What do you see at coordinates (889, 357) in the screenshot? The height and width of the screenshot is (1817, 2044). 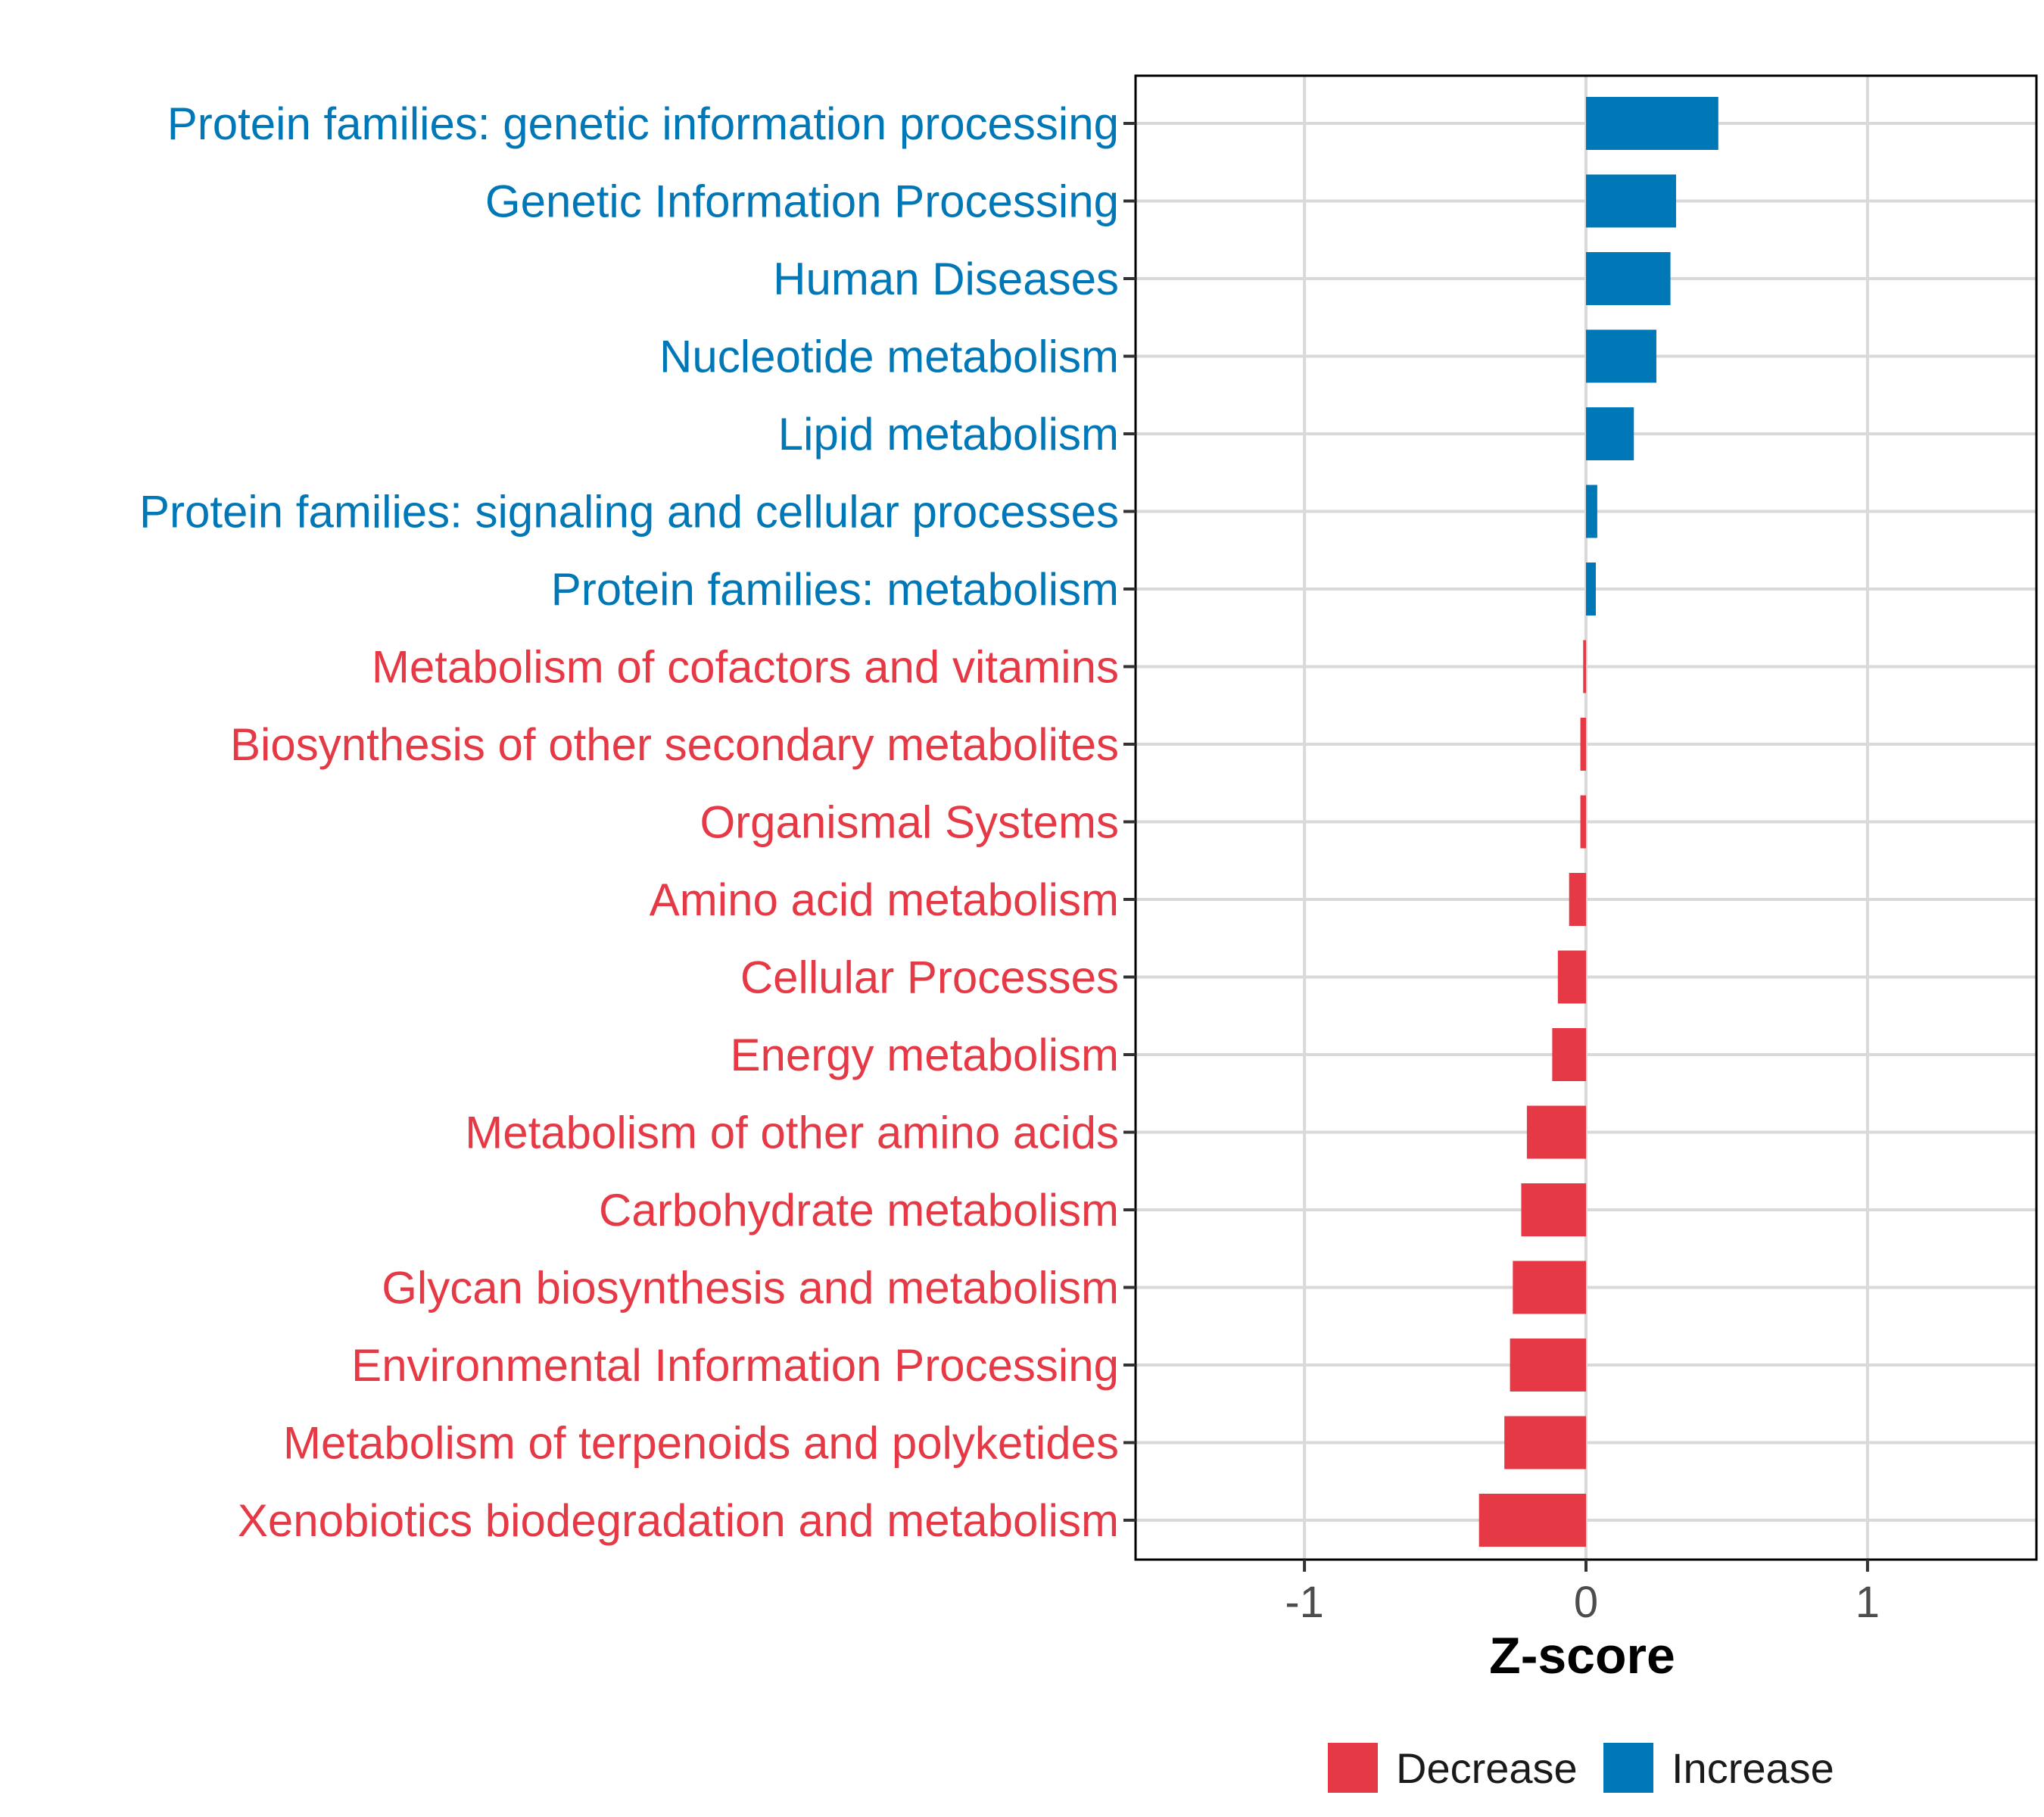 I see `category-label: Nucleotide metabolism` at bounding box center [889, 357].